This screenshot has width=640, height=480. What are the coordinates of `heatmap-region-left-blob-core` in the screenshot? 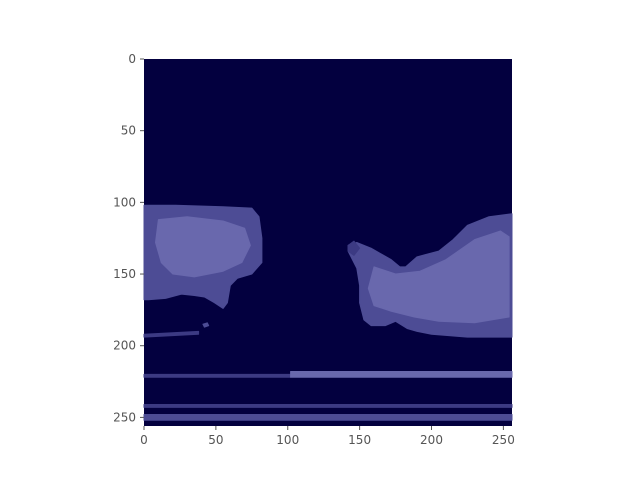 It's located at (203, 247).